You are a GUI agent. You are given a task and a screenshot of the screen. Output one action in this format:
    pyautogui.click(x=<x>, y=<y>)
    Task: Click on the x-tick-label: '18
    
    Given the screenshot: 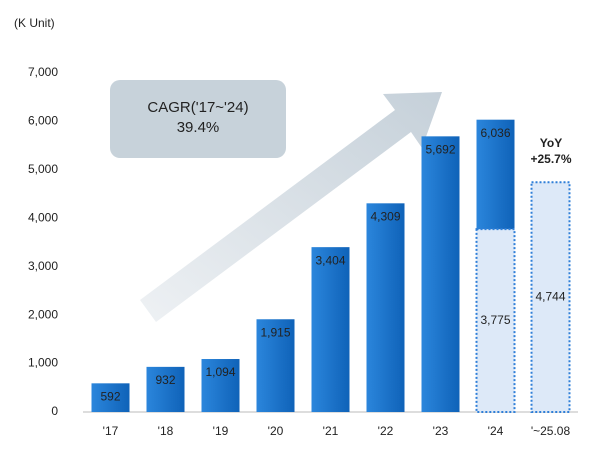 What is the action you would take?
    pyautogui.click(x=166, y=431)
    